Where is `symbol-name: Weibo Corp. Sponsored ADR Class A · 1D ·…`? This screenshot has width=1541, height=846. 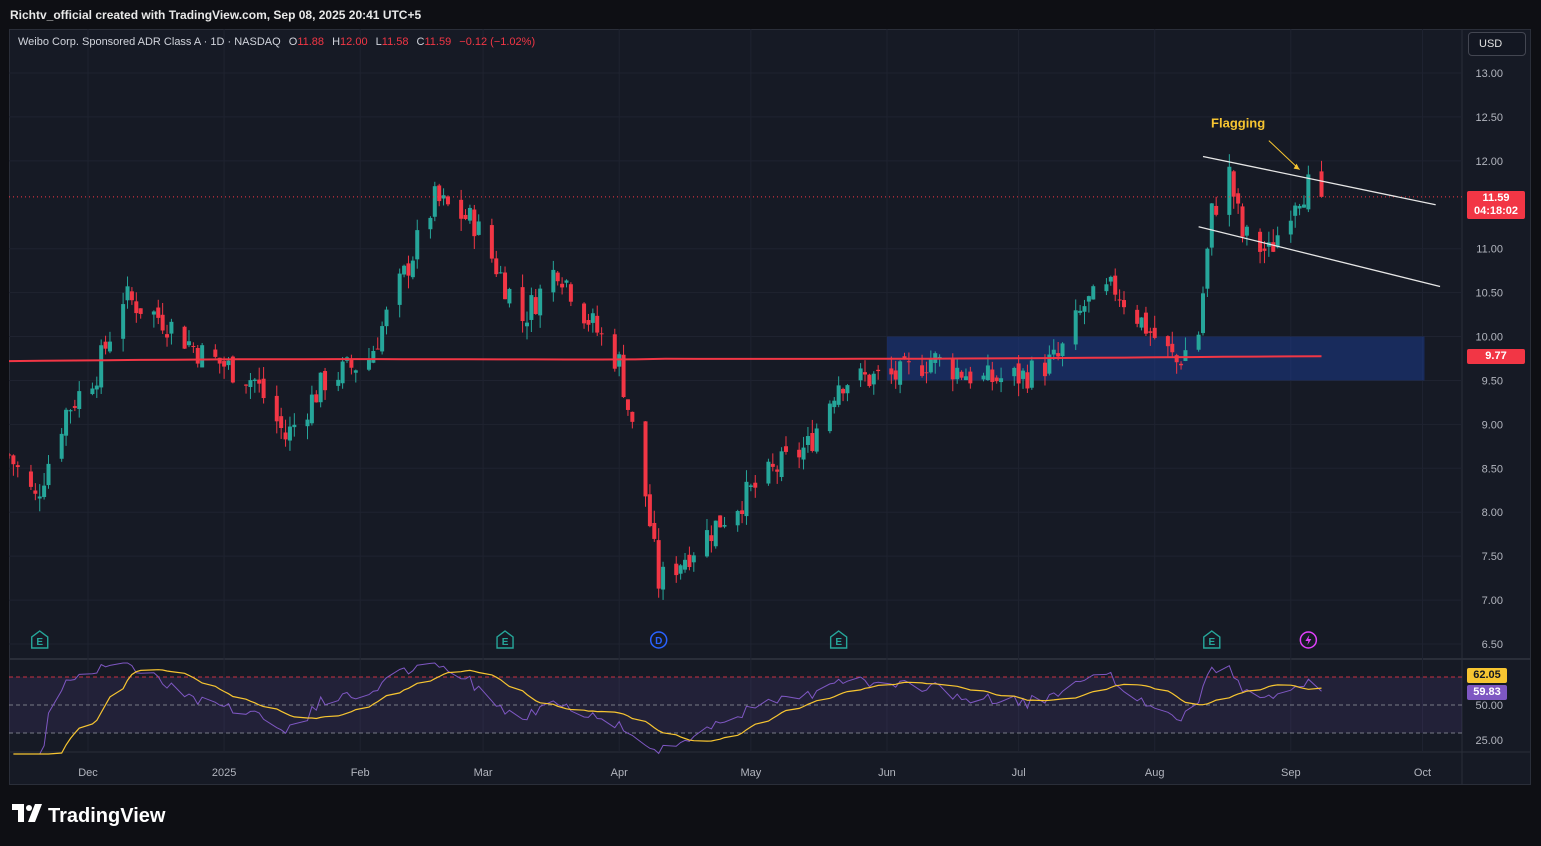 symbol-name: Weibo Corp. Sponsored ADR Class A · 1D ·… is located at coordinates (149, 42).